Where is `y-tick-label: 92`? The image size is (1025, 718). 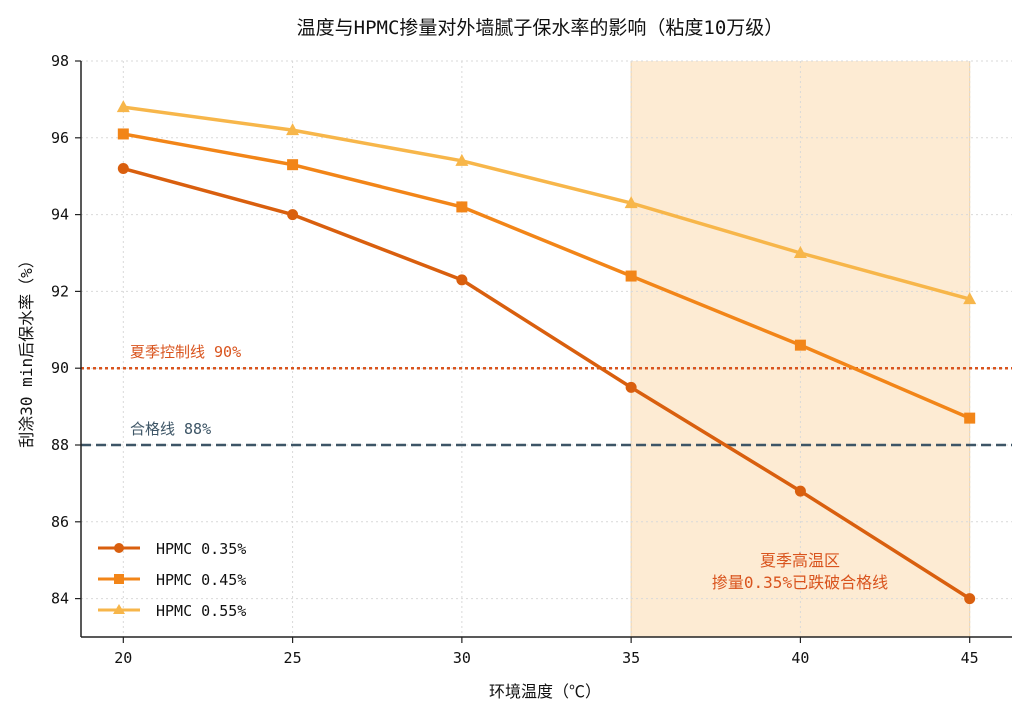
y-tick-label: 92 is located at coordinates (60, 291).